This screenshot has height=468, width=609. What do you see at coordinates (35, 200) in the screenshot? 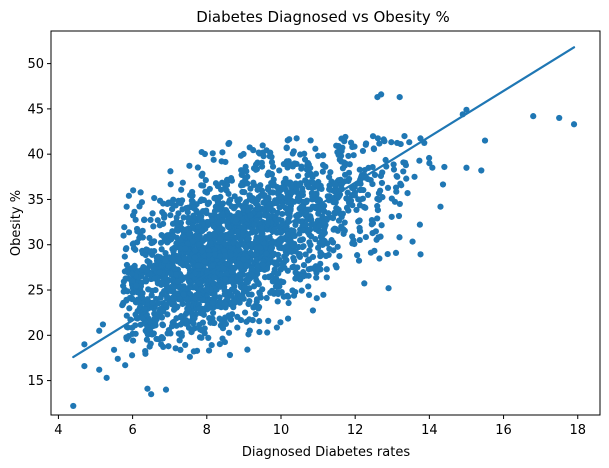
I see `y-tick-label: 35` at bounding box center [35, 200].